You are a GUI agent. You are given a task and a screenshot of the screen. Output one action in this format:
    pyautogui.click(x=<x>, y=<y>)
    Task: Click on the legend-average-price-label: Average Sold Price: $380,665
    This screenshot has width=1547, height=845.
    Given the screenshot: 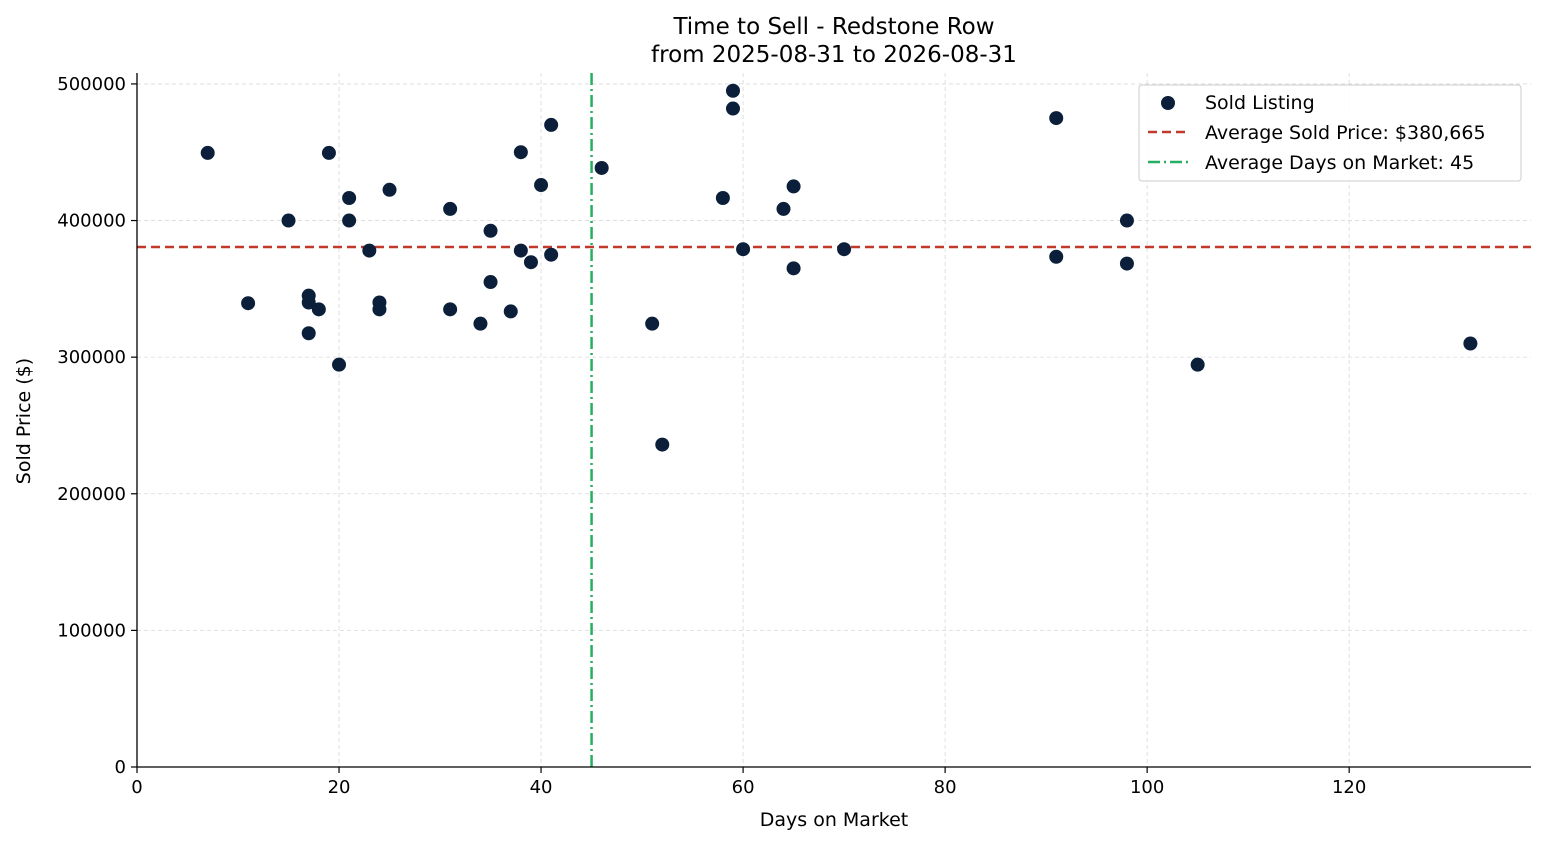 What is the action you would take?
    pyautogui.click(x=1345, y=133)
    